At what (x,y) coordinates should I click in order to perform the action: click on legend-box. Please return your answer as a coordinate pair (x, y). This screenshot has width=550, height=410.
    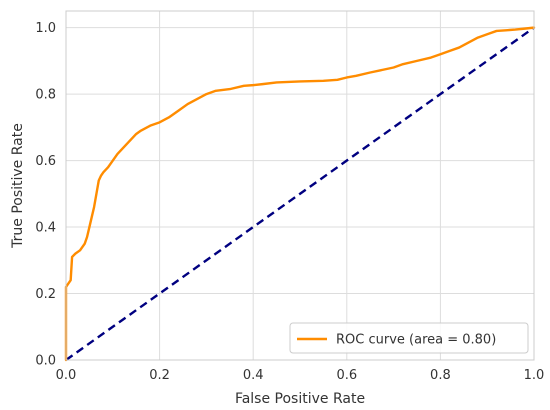
    Looking at the image, I should click on (409, 338).